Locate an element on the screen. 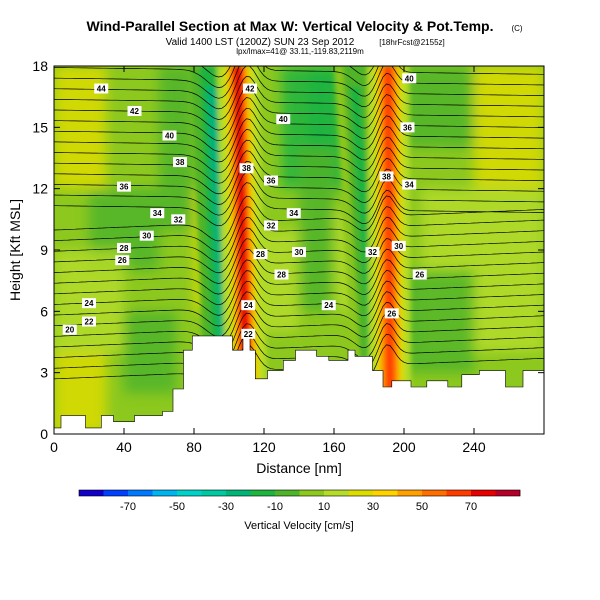 This screenshot has height=600, width=600. colorbar-tick-label: -10 is located at coordinates (275, 507).